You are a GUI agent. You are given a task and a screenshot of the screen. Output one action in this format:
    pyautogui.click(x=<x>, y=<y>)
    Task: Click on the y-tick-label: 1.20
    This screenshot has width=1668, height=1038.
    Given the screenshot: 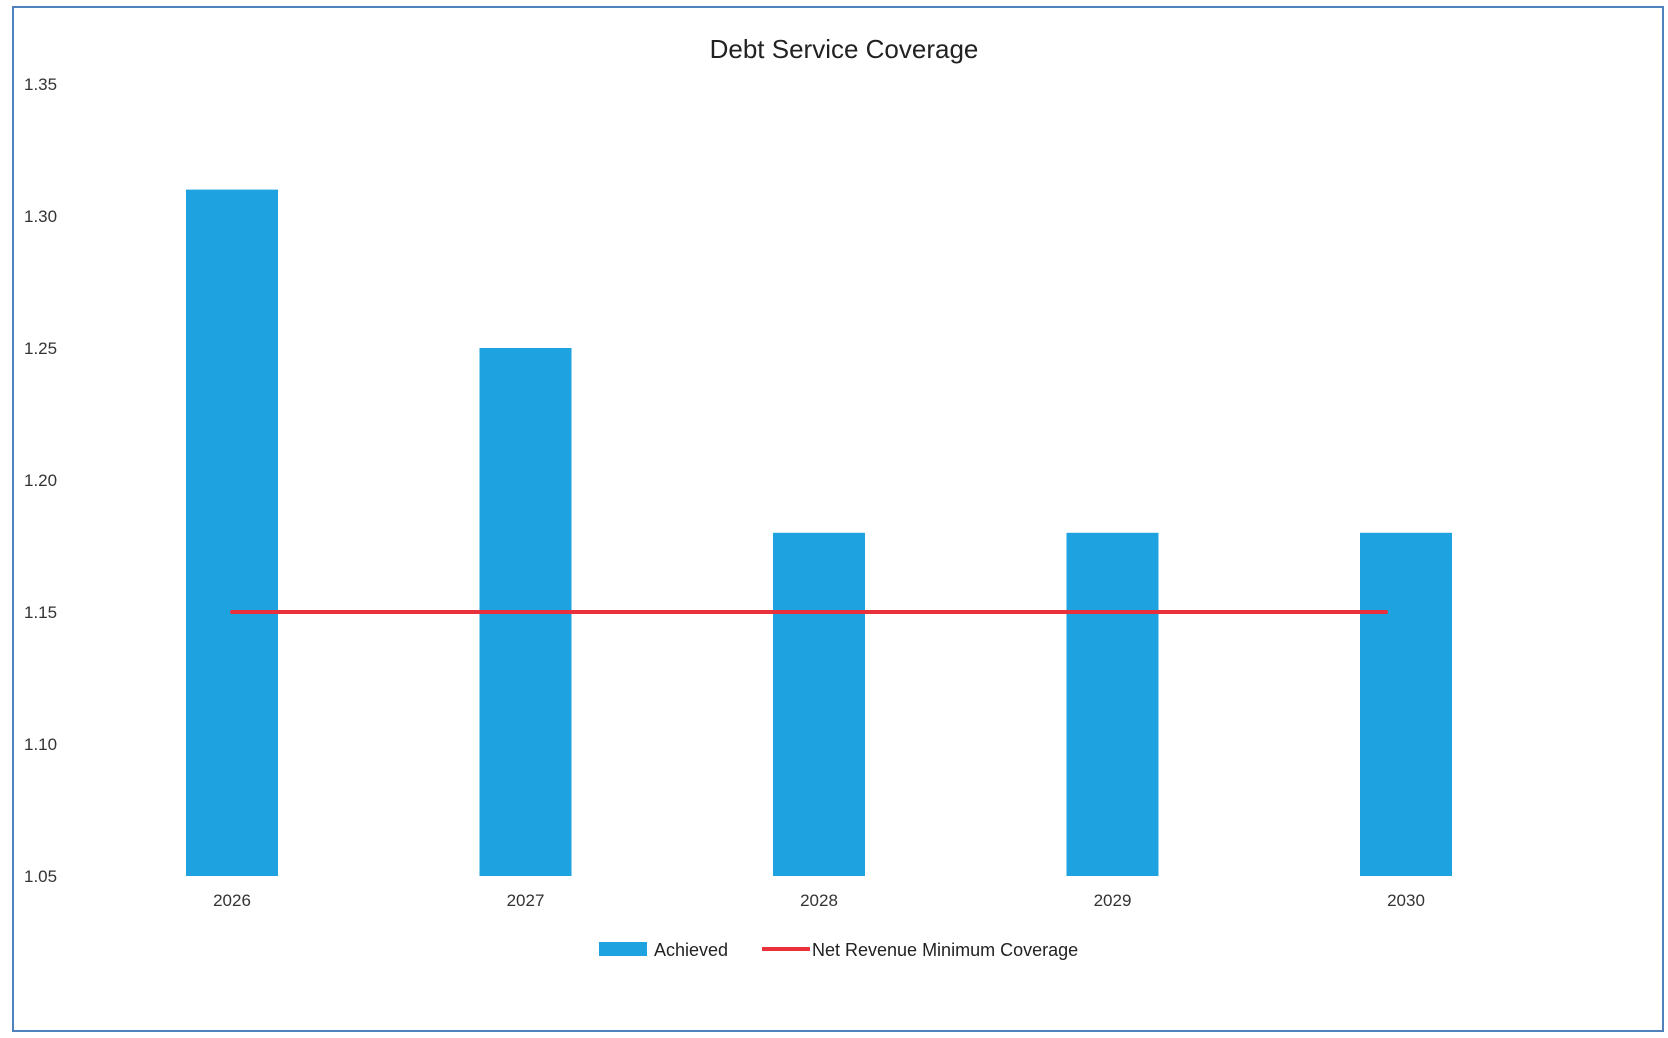 What is the action you would take?
    pyautogui.click(x=40, y=480)
    